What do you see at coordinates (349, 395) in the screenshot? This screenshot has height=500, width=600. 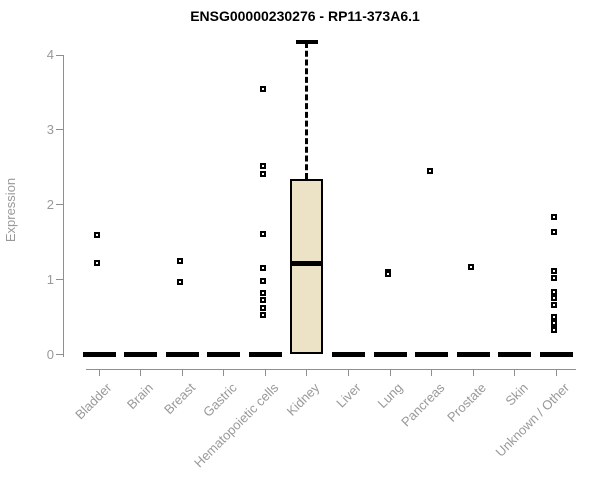 I see `x-tick-label: Liver` at bounding box center [349, 395].